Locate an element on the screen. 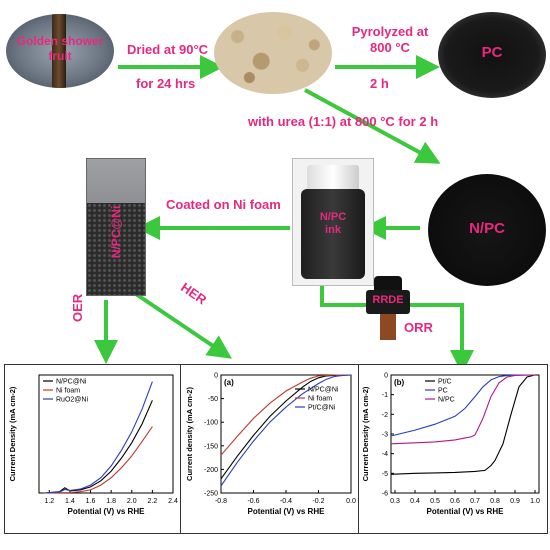 This screenshot has width=550, height=550. x-tick-label: 0.7 is located at coordinates (475, 501).